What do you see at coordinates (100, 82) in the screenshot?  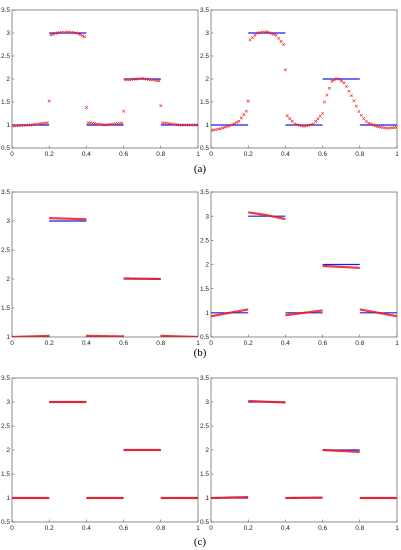 I see `chart-panel-a-left: 0 0.2 0.4 0.6 0.8 1 0.5 1 1.5 2 2.5 3 3.5` at bounding box center [100, 82].